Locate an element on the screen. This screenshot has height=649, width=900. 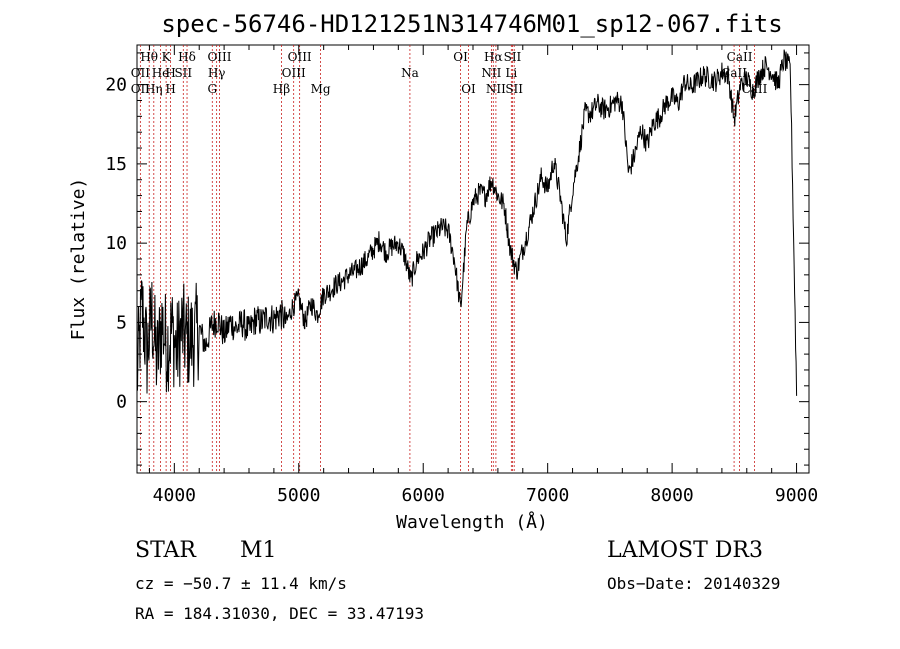
line-label-0: Hθ is located at coordinates (149, 57).